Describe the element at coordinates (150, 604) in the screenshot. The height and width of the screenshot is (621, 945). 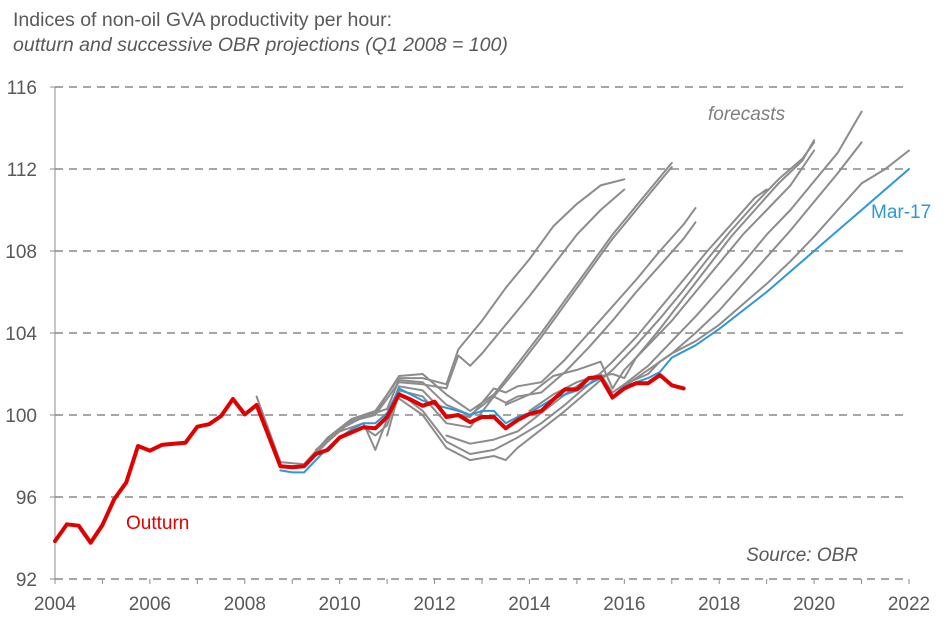
I see `x-tick-label: 2006` at that location.